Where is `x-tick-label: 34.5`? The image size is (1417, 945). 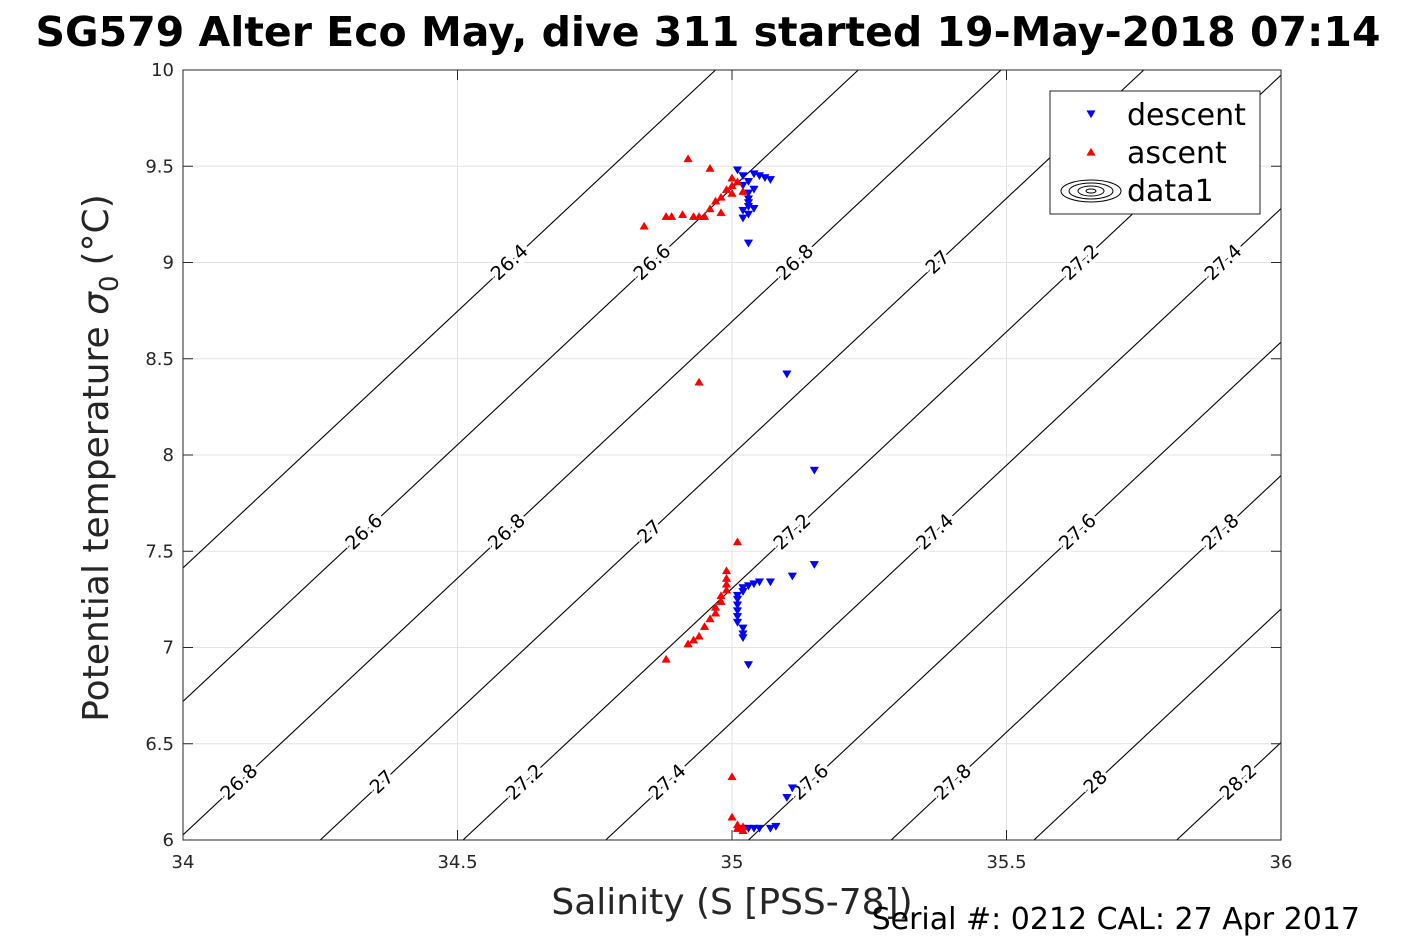 x-tick-label: 34.5 is located at coordinates (457, 862).